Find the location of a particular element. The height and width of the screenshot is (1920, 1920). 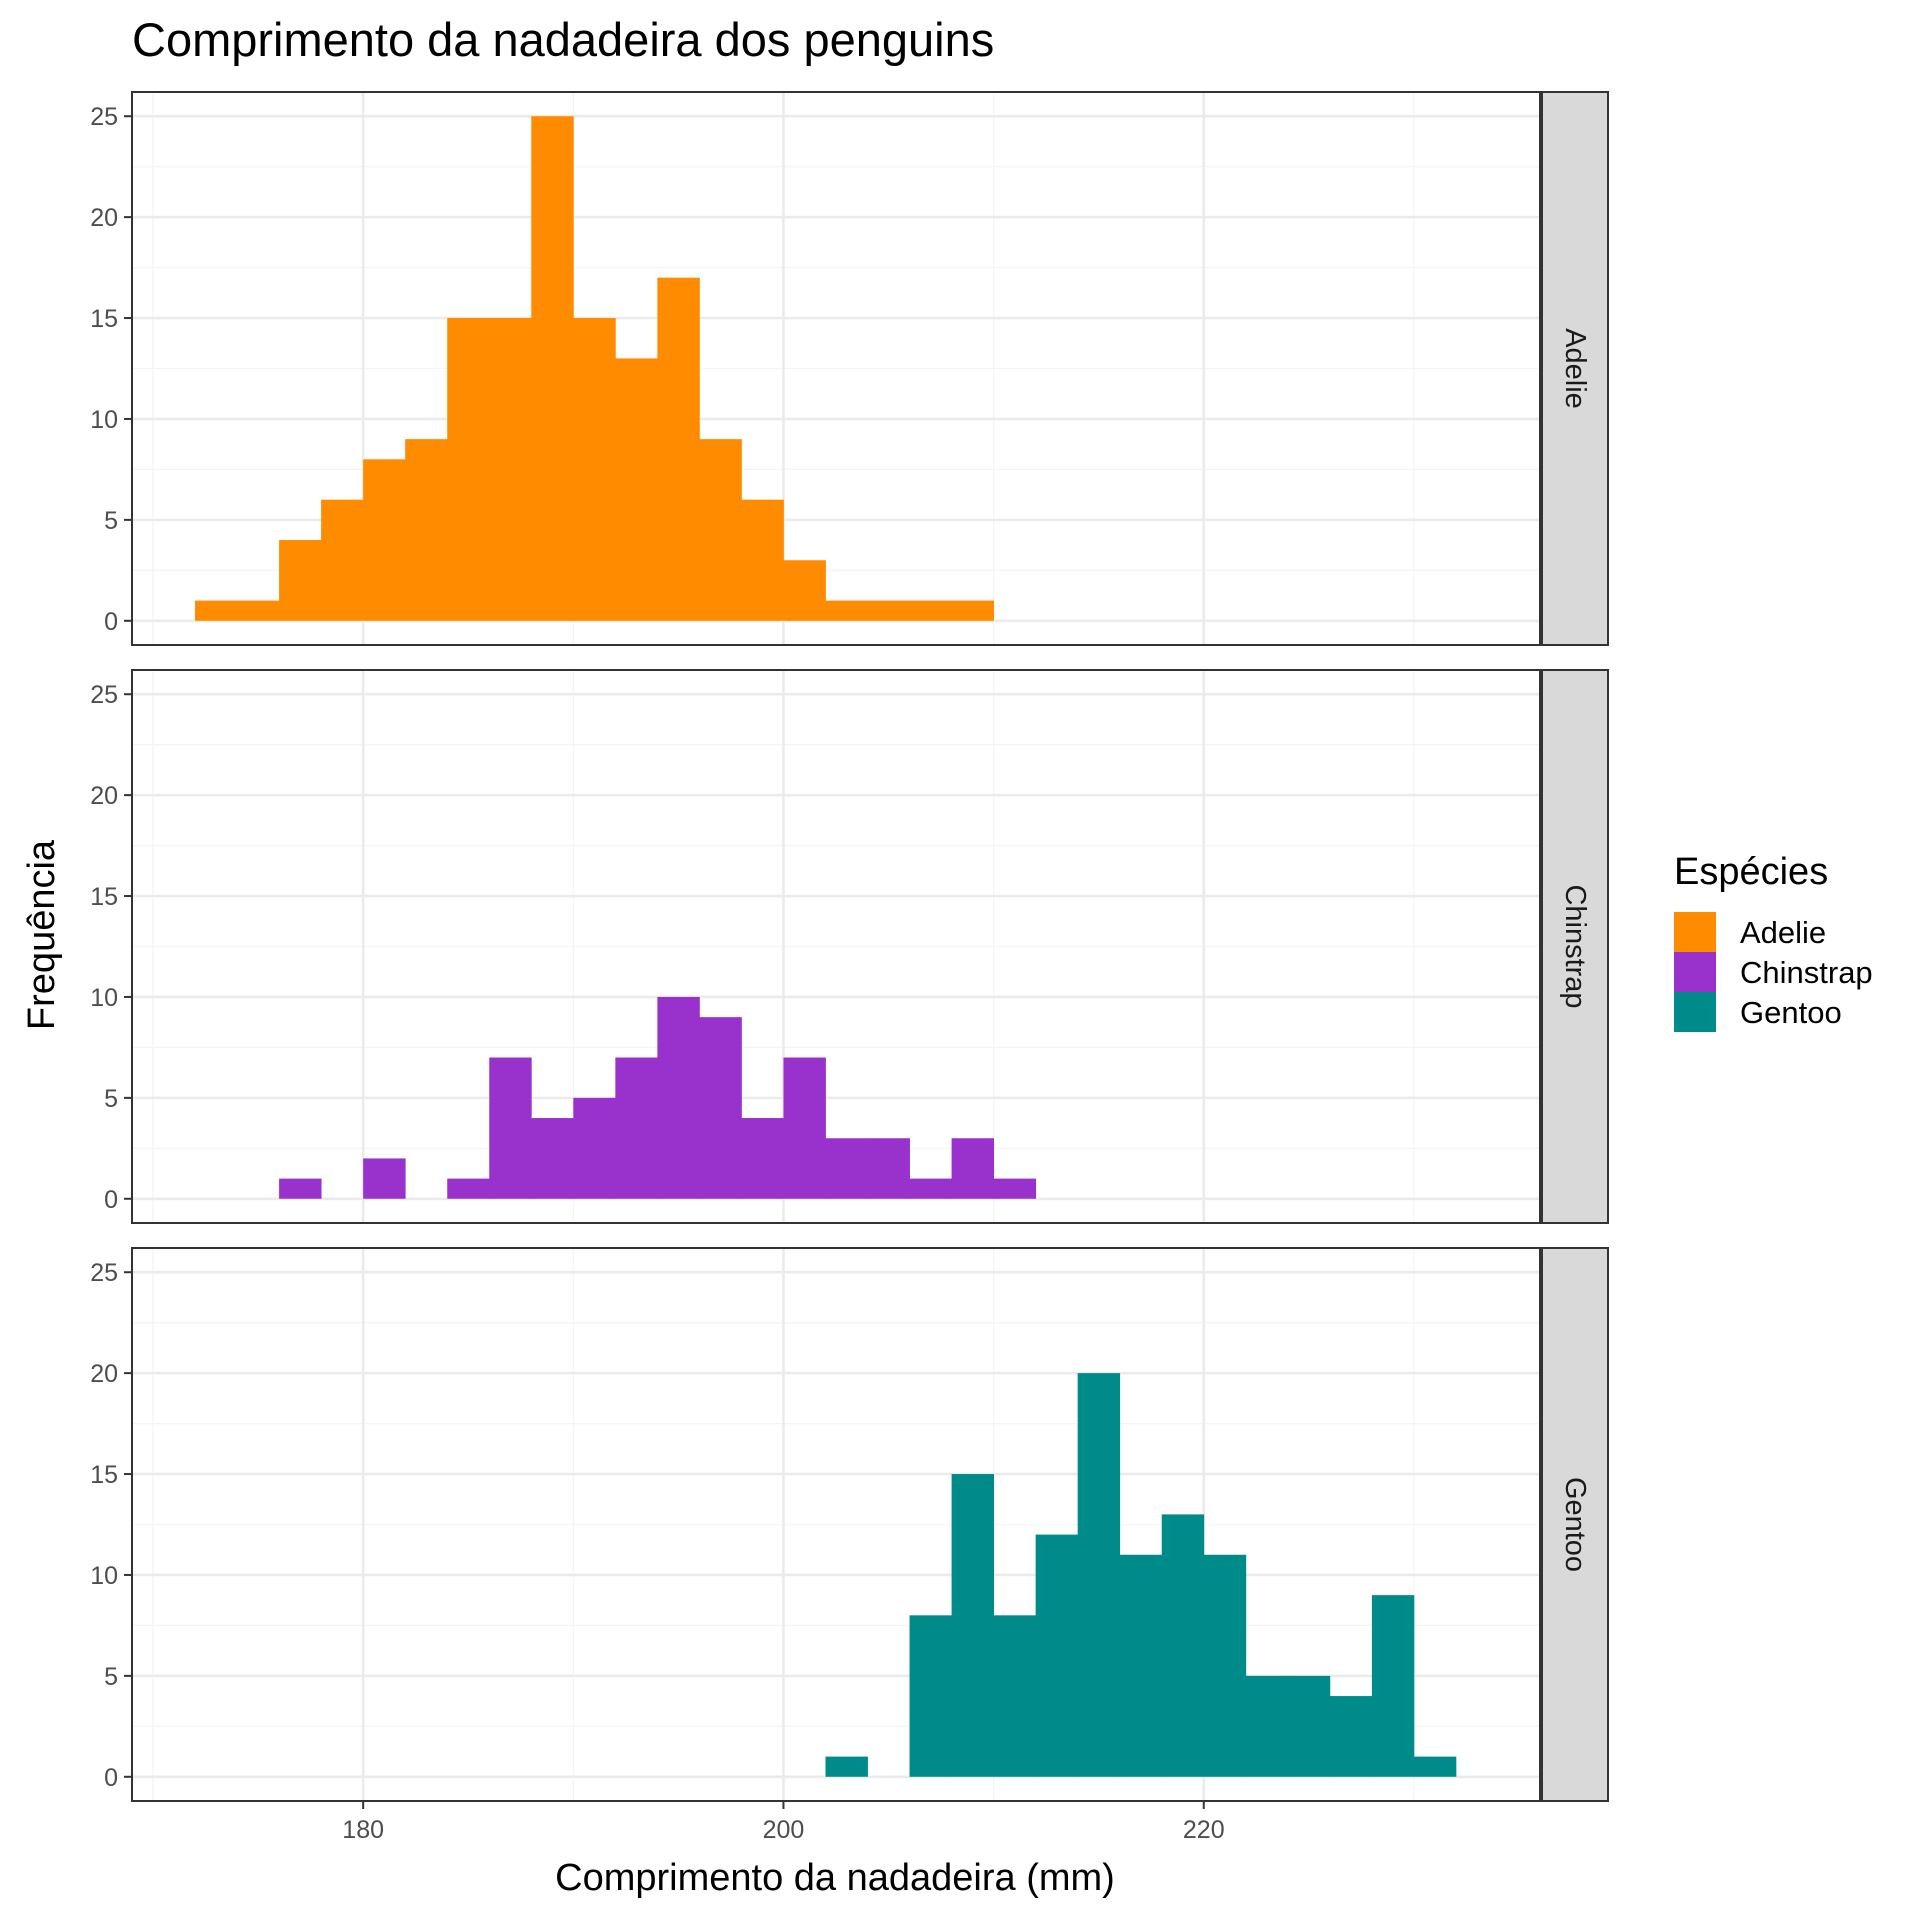

facet-strip-adelie: Adelie is located at coordinates (1575, 368).